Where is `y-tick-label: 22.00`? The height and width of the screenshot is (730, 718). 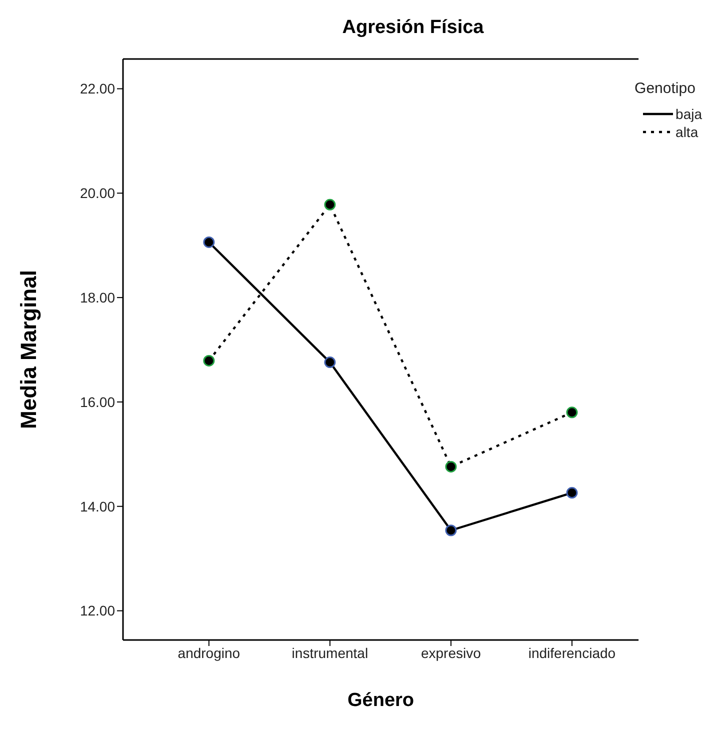
y-tick-label: 22.00 is located at coordinates (98, 88).